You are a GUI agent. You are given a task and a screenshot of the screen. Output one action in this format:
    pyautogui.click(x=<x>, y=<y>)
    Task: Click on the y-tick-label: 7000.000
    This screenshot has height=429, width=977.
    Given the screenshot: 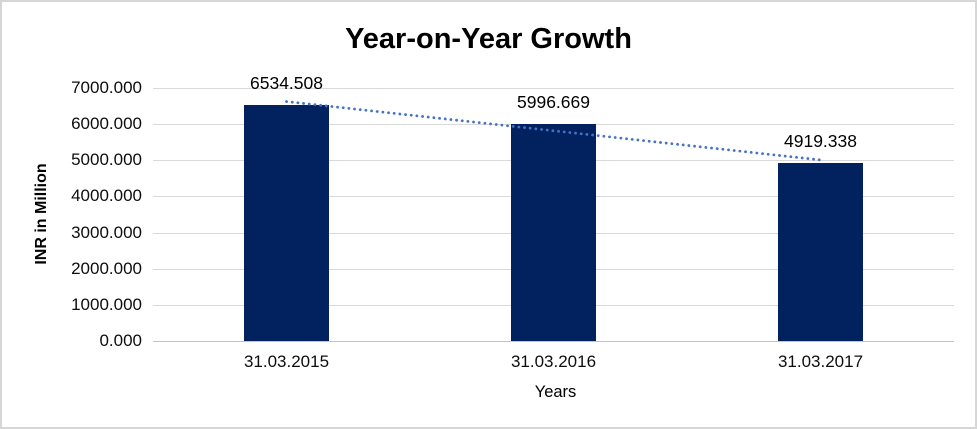 What is the action you would take?
    pyautogui.click(x=106, y=87)
    